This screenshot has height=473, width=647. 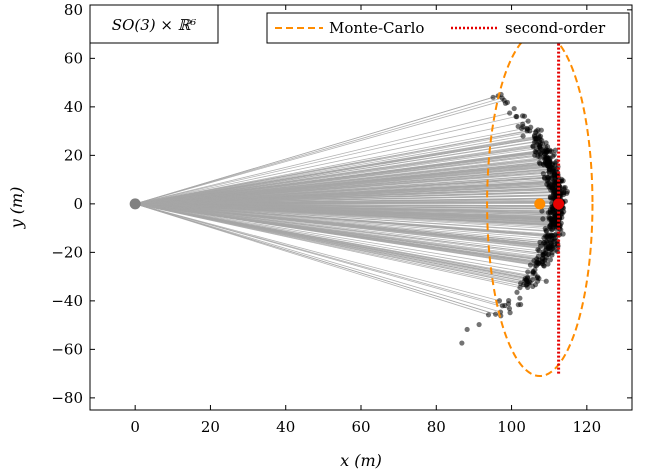 What do you see at coordinates (285, 427) in the screenshot?
I see `x-tick-label: 40` at bounding box center [285, 427].